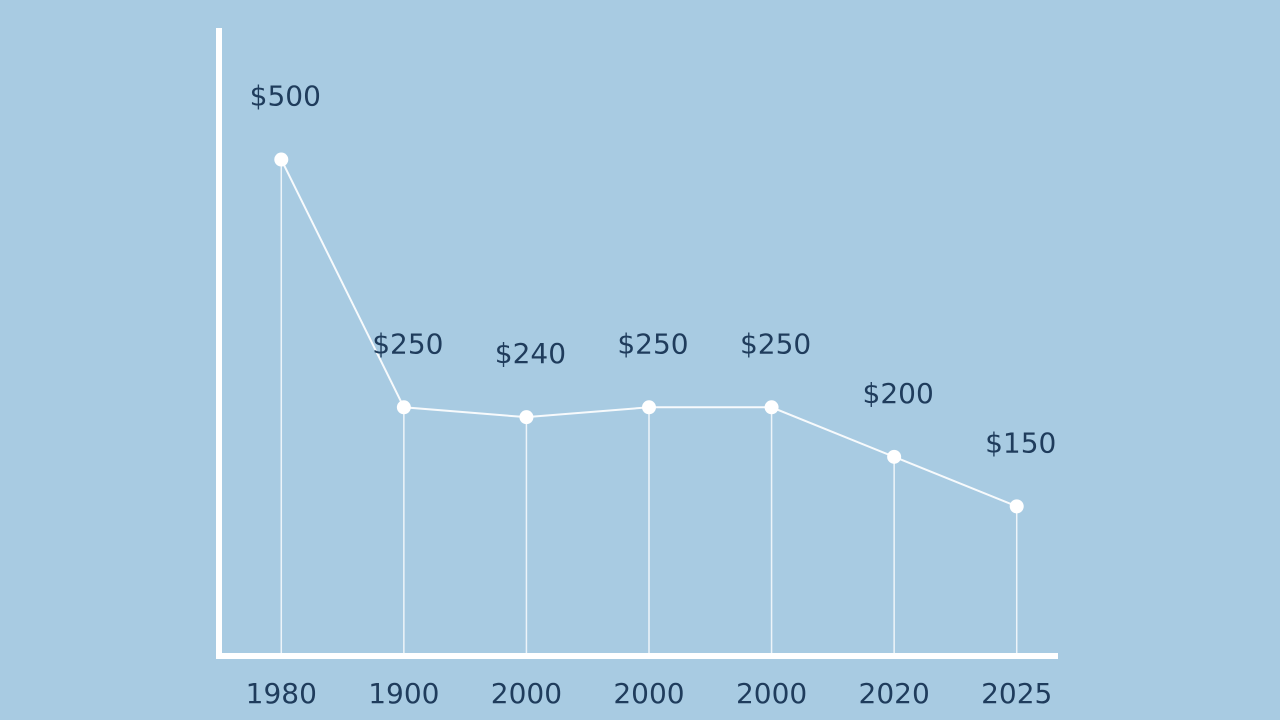  What do you see at coordinates (894, 693) in the screenshot?
I see `x-tick-label: 2020` at bounding box center [894, 693].